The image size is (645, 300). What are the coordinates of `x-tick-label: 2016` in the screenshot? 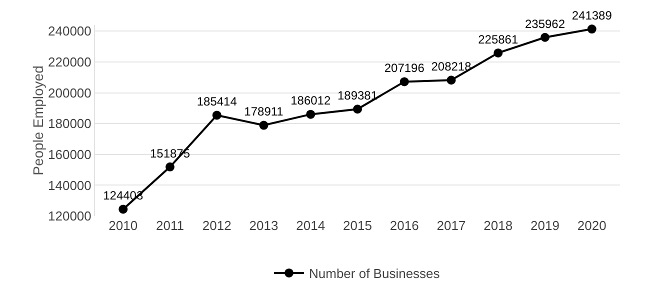 It's located at (404, 225).